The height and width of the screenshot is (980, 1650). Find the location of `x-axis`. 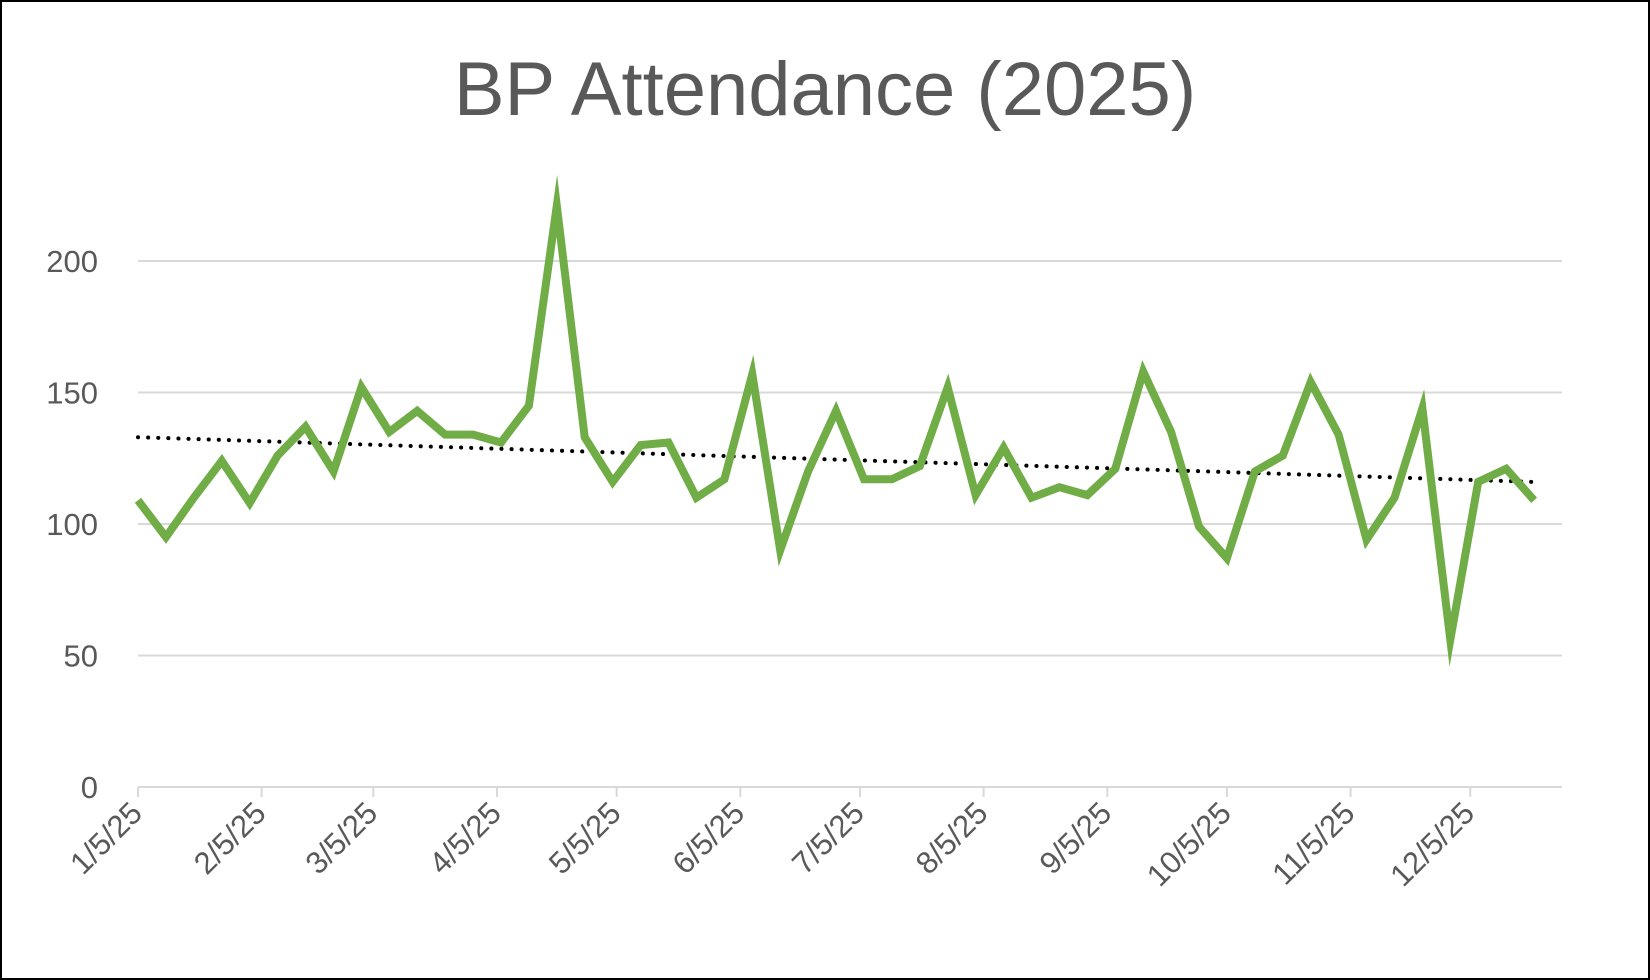

x-axis is located at coordinates (849, 791).